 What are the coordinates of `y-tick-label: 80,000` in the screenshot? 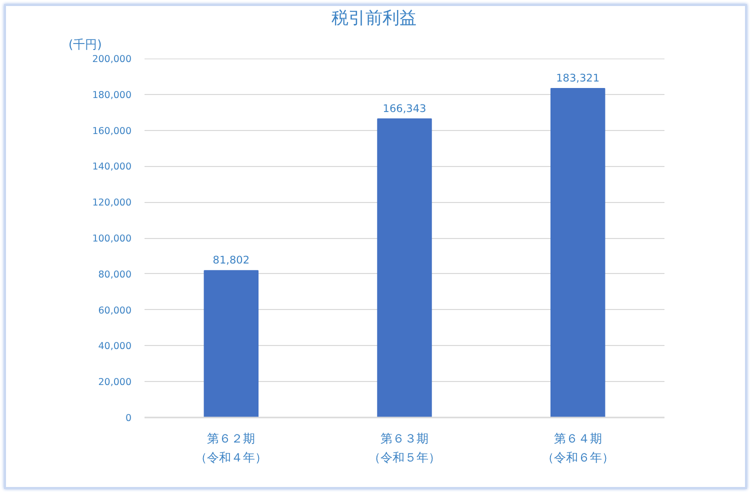 It's located at (115, 274).